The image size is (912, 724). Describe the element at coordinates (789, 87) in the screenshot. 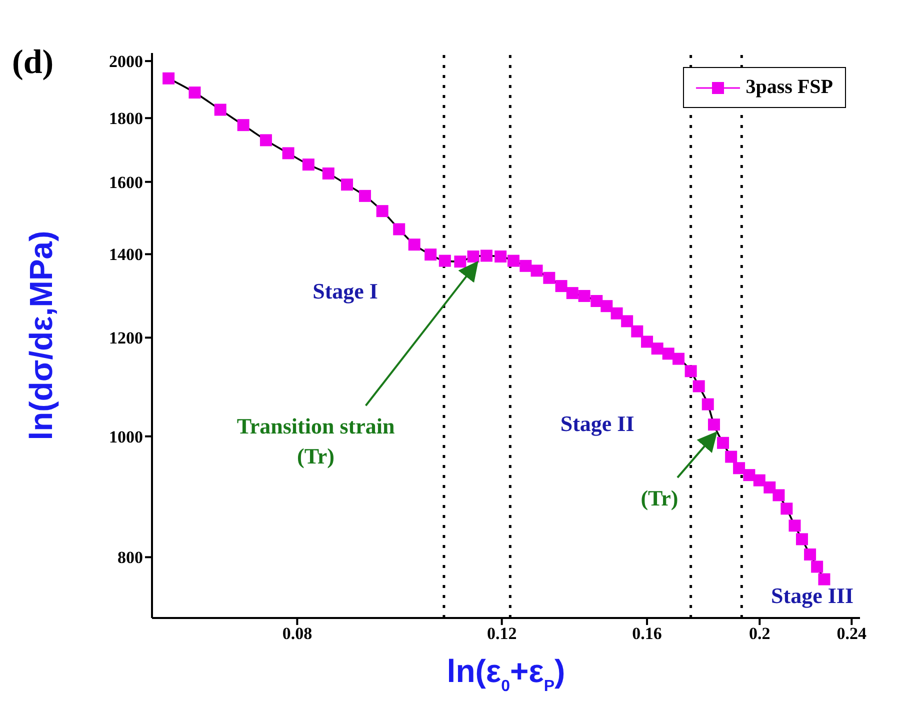

I see `legend-label: 3pass FSP` at that location.